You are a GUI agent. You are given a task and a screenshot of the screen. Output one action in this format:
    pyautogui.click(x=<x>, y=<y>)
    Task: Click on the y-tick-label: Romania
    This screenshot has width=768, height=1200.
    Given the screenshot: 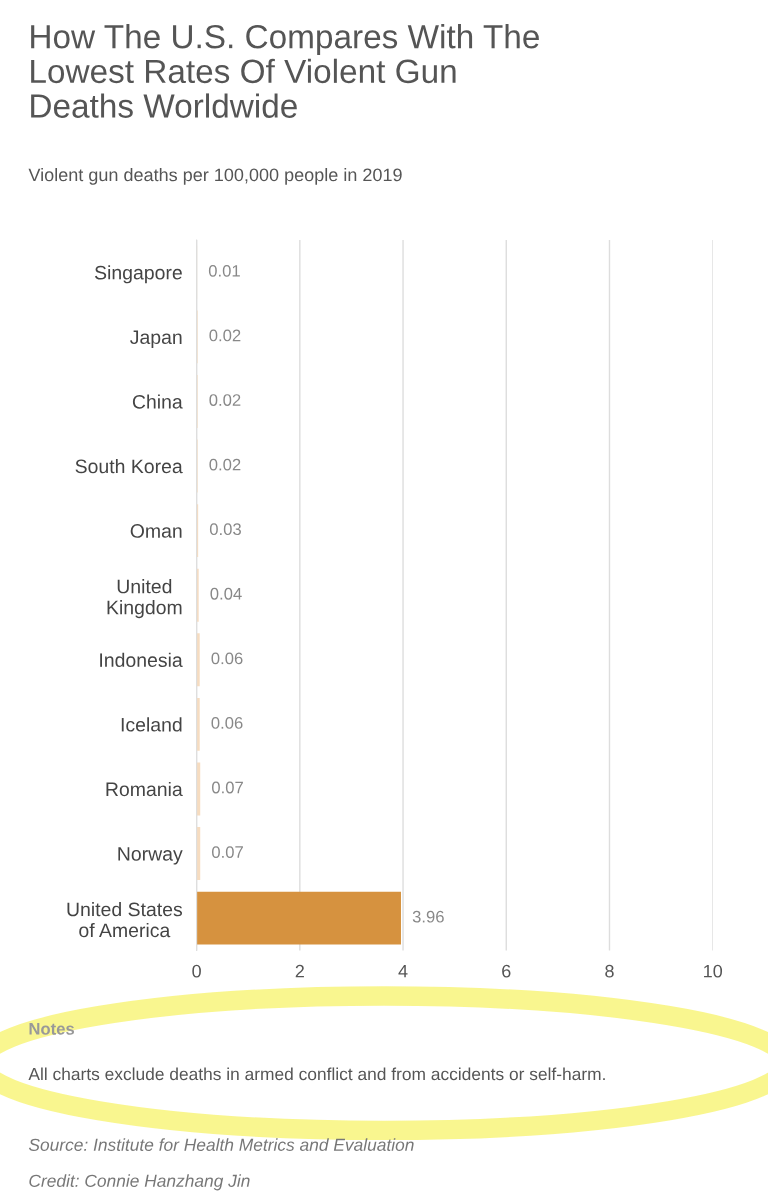 What is the action you would take?
    pyautogui.click(x=144, y=789)
    